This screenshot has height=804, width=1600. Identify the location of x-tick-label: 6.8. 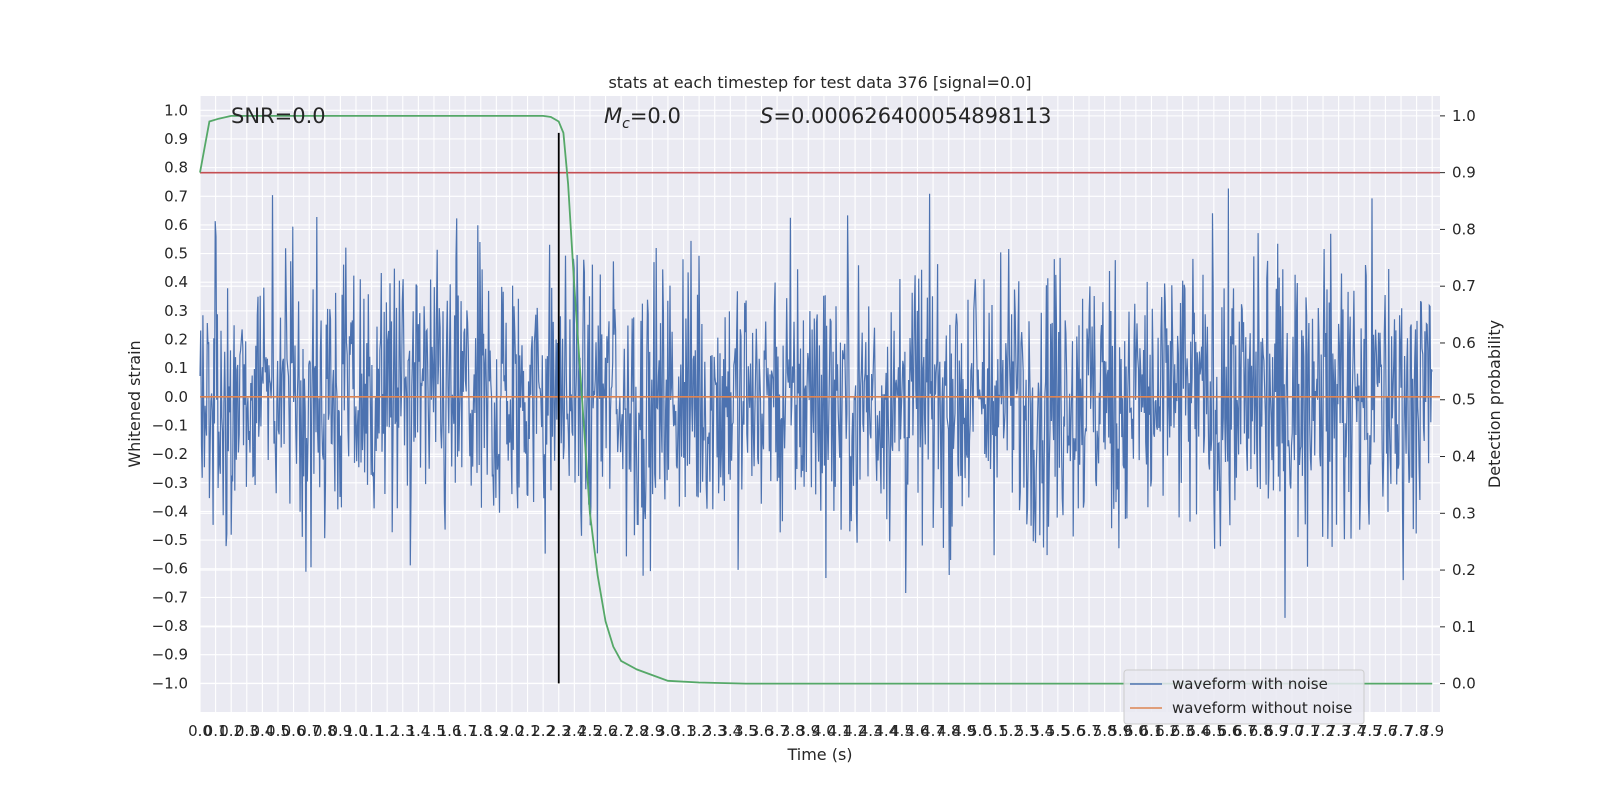
(1261, 731).